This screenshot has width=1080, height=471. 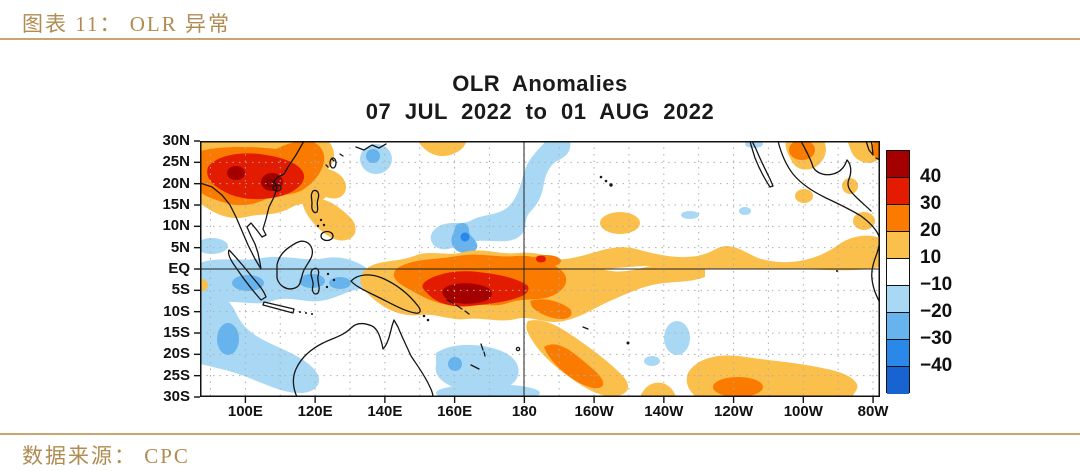 What do you see at coordinates (176, 162) in the screenshot?
I see `y-tick-label: 25N` at bounding box center [176, 162].